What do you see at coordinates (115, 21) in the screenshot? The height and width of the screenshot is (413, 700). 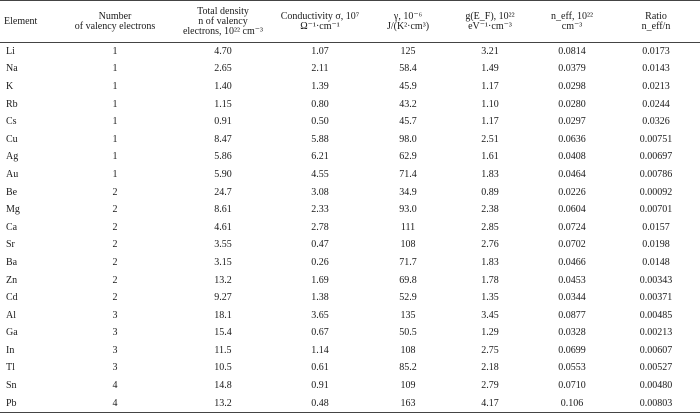 I see `col-header-valency-number: Number of valency electrons` at bounding box center [115, 21].